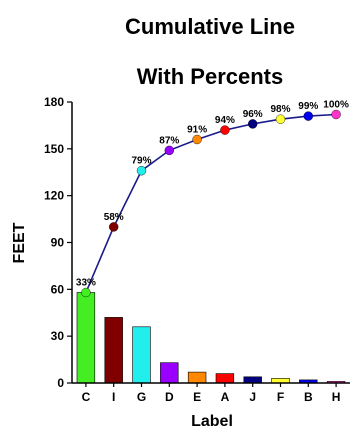 Image resolution: width=351 pixels, height=434 pixels. I want to click on y-tick-label: 180, so click(54, 102).